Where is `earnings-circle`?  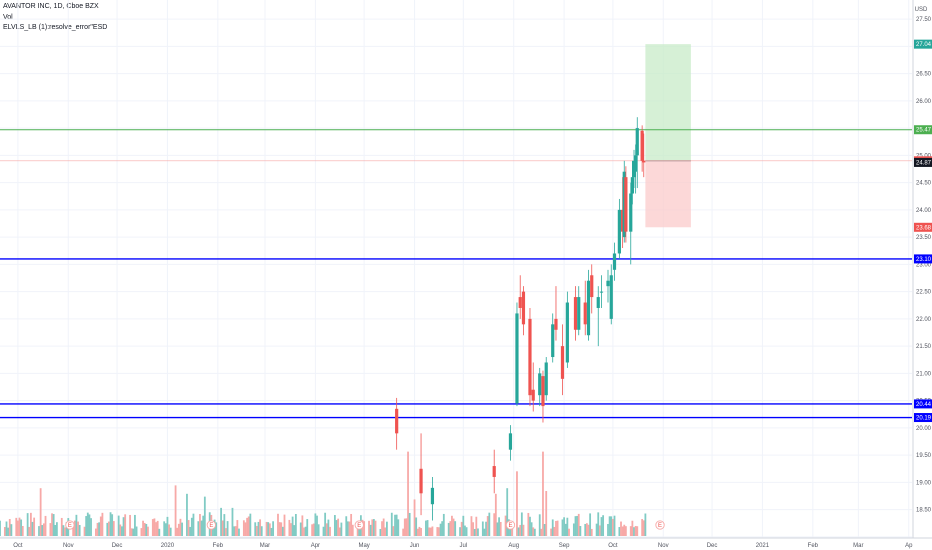
earnings-circle is located at coordinates (211, 525).